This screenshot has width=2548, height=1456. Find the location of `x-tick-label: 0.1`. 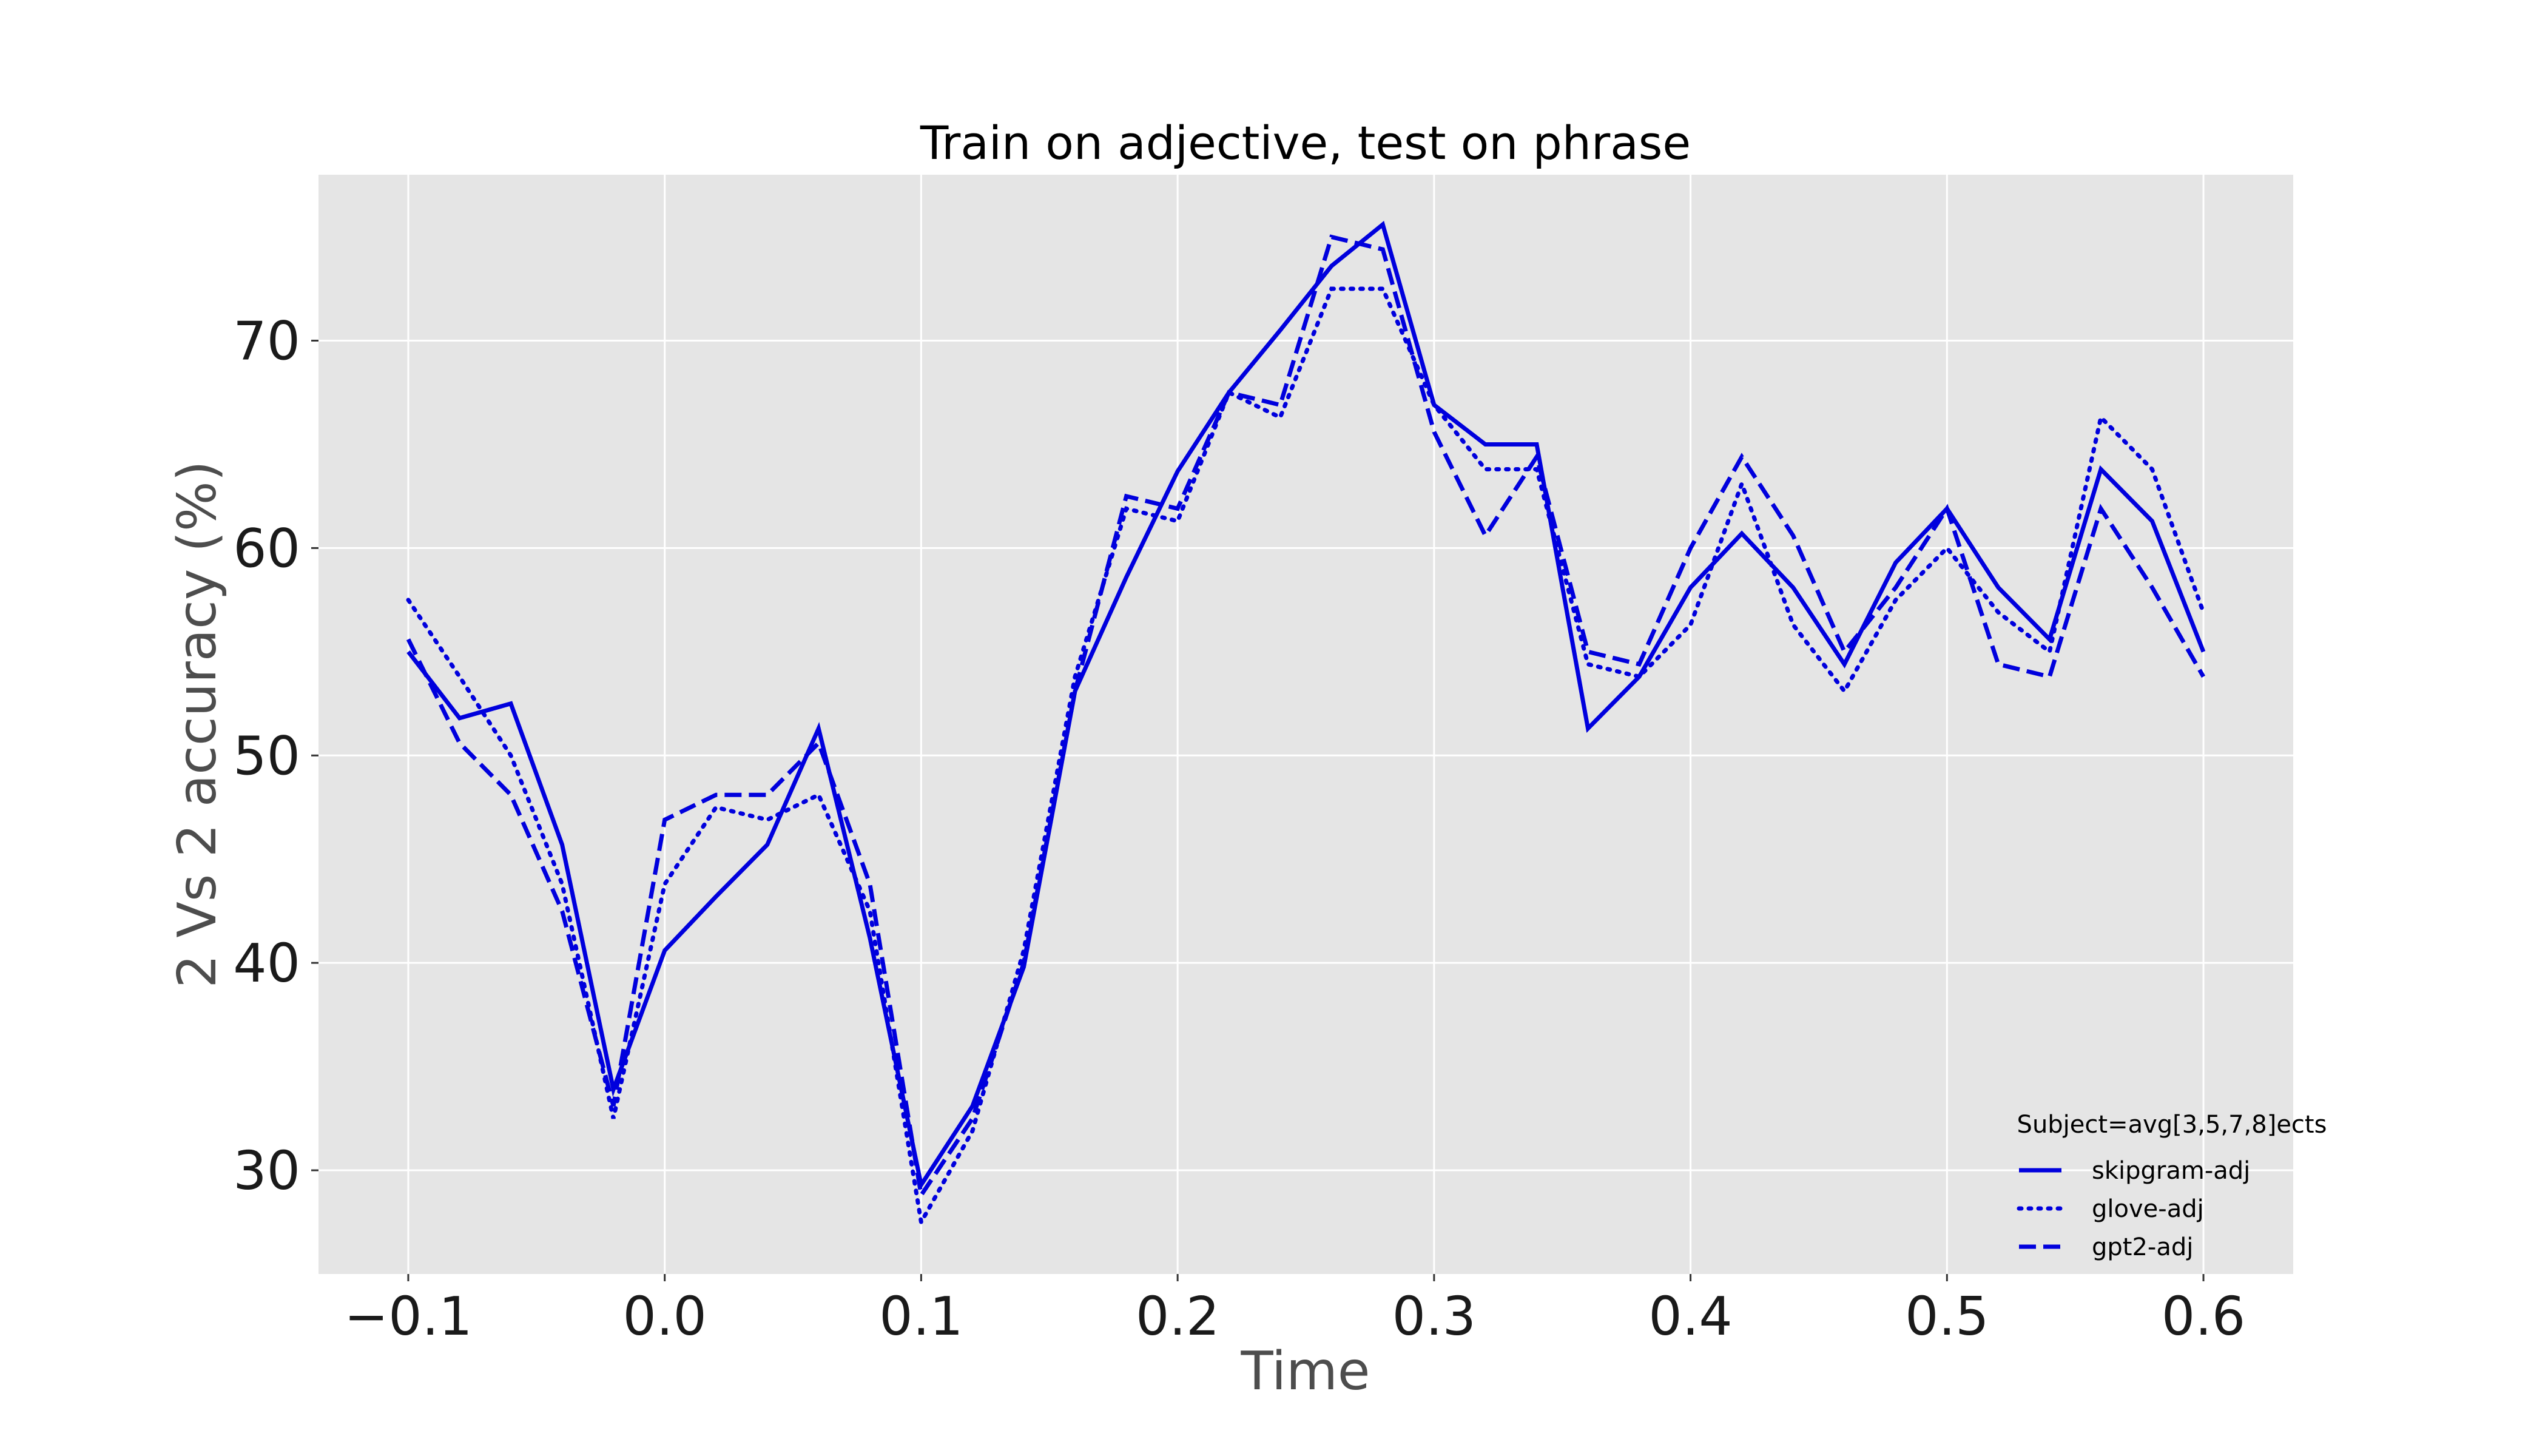

x-tick-label: 0.1 is located at coordinates (921, 1316).